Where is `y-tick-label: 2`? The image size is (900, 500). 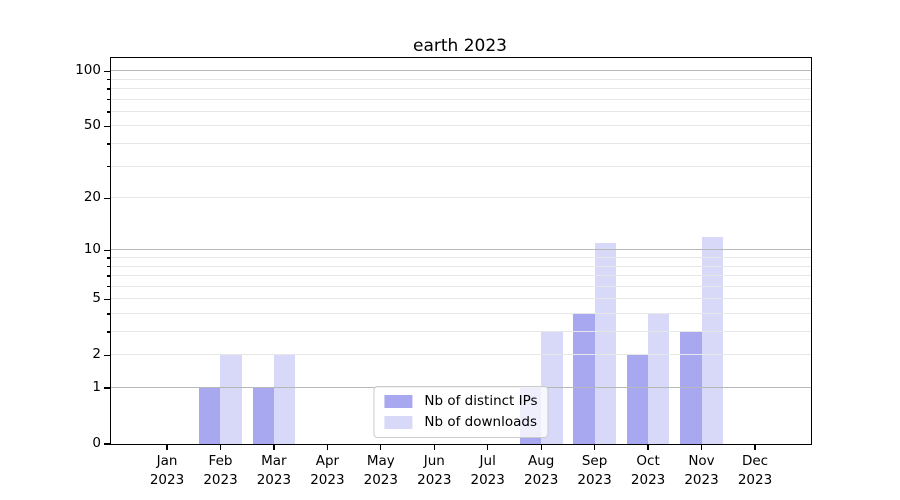
y-tick-label: 2 is located at coordinates (96, 354).